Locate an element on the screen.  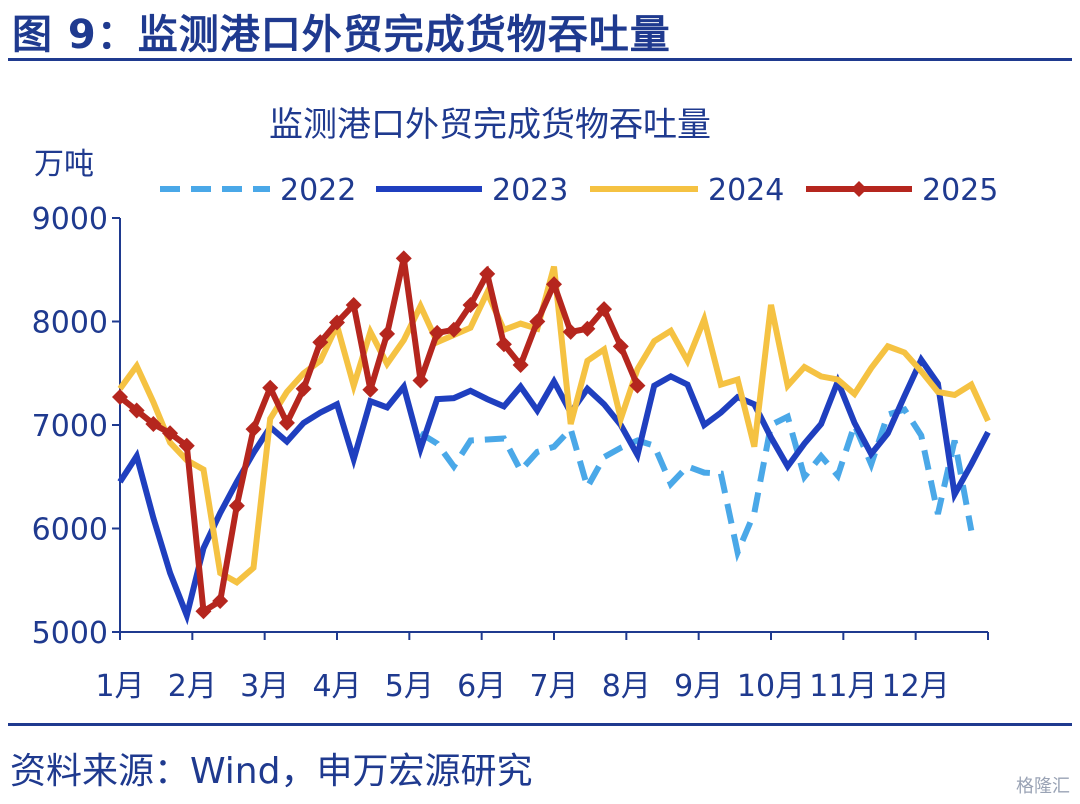
legend-label-2022: 2022 is located at coordinates (318, 190).